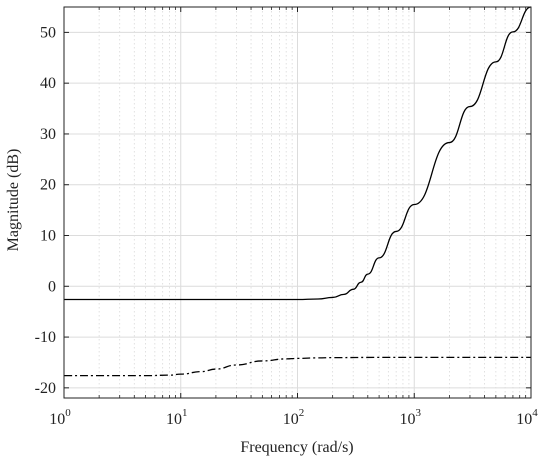 The height and width of the screenshot is (459, 550). What do you see at coordinates (52, 286) in the screenshot?
I see `y-tick-label: 0` at bounding box center [52, 286].